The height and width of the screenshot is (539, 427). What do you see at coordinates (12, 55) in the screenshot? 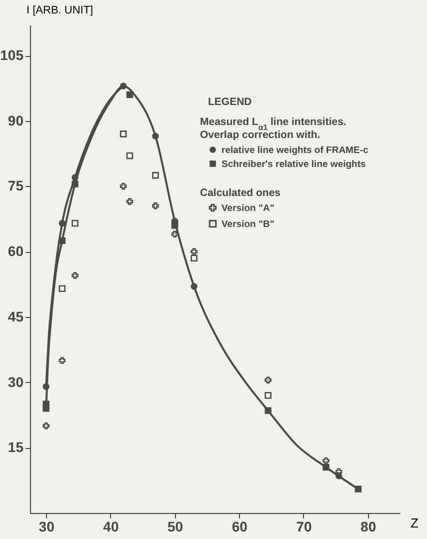
I see `y-tick-label: 105` at bounding box center [12, 55].